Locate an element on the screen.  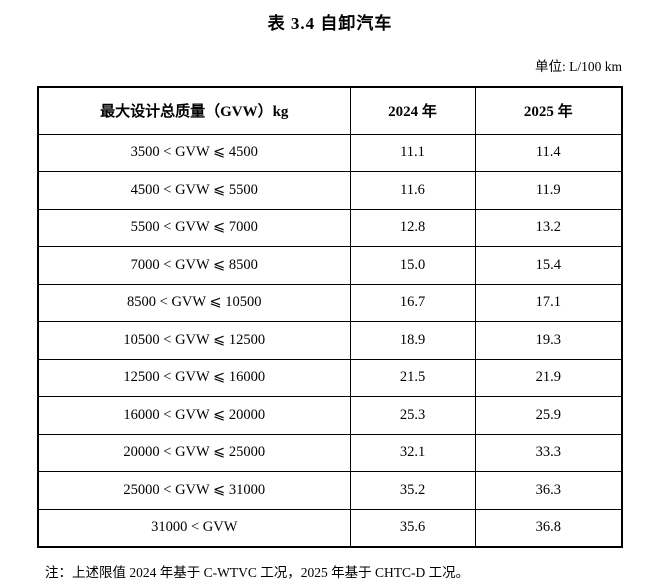
gvw-range-cell: 25000 < GVW ⩽ 31000 is located at coordinates (194, 490).